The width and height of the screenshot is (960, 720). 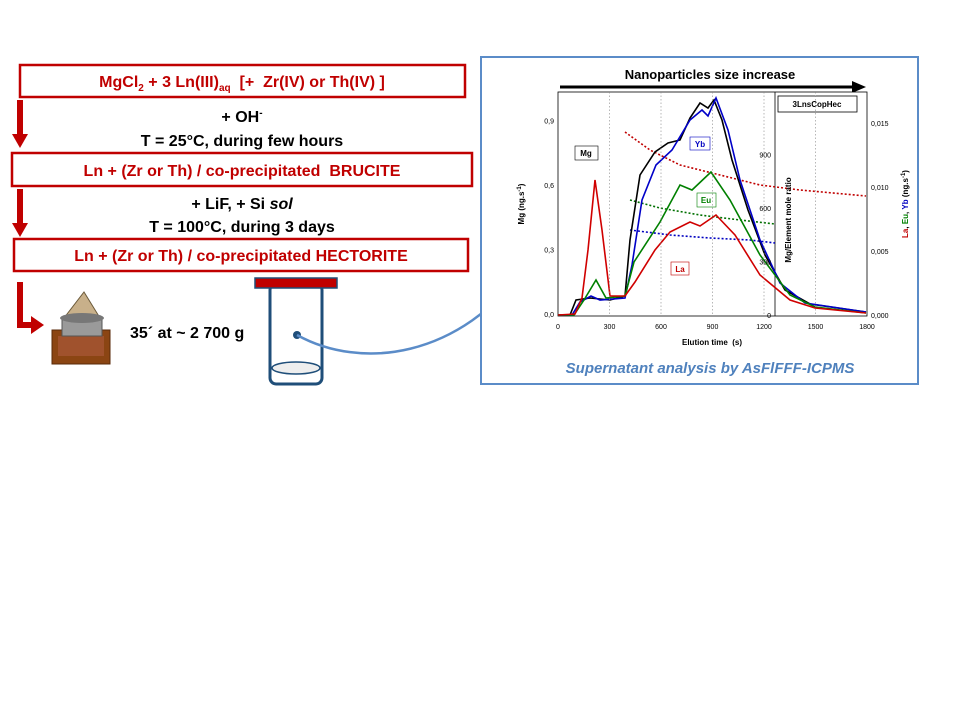 I want to click on text-part: [+ Zr(IV) or Th(IV) ], so click(x=308, y=82).